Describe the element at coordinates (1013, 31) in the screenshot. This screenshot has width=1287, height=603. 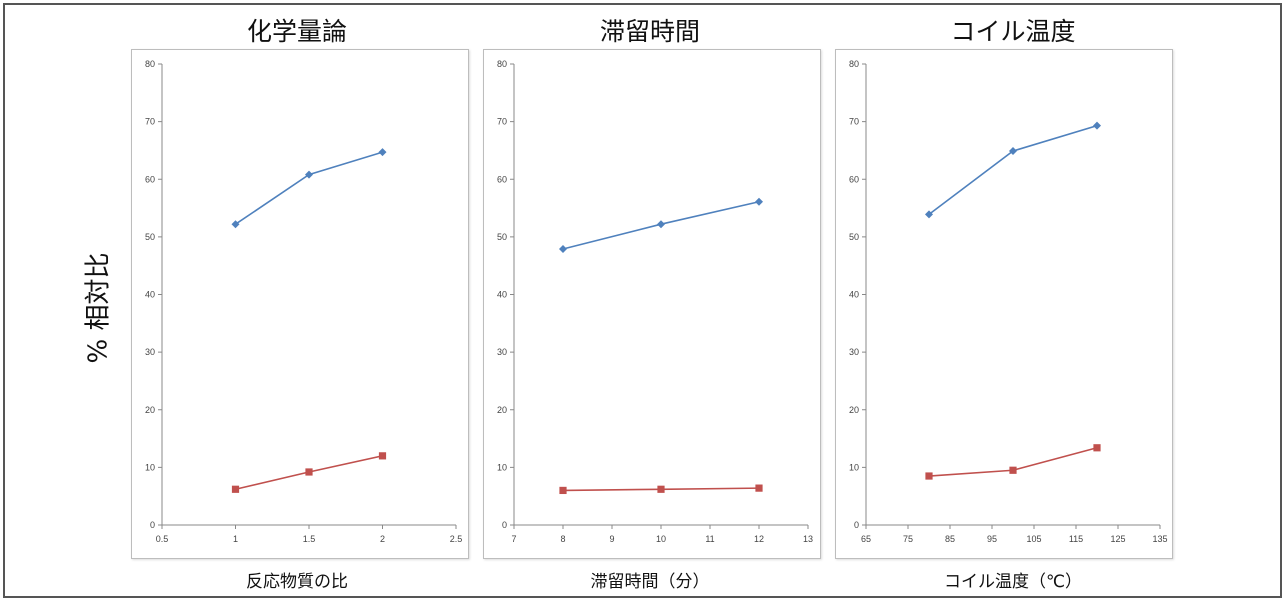
I see `chart-title-coil-temperature: コイル温度` at that location.